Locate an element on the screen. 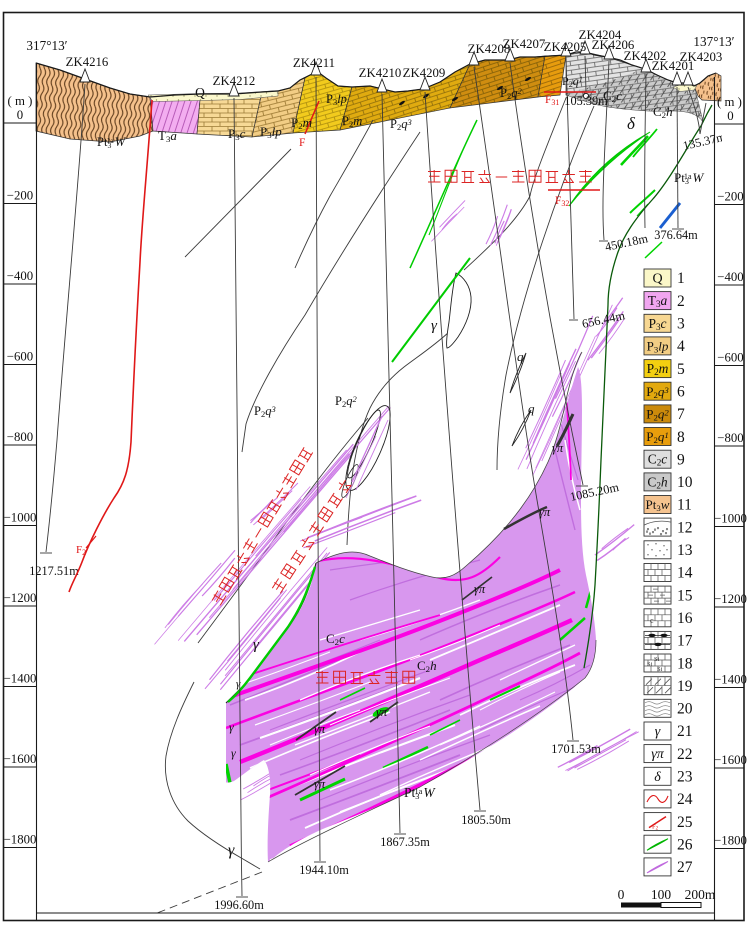 This screenshot has width=747, height=937. svg-text: c is located at coordinates (652, 620).